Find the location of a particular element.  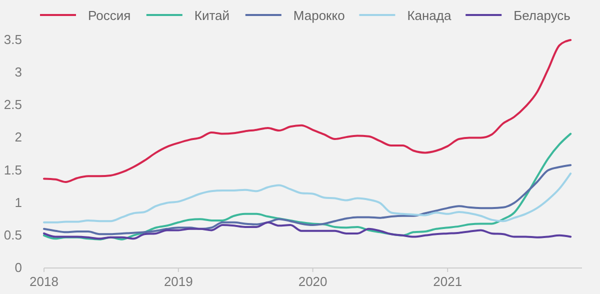

y-tick-label: 2.5 is located at coordinates (13, 104).